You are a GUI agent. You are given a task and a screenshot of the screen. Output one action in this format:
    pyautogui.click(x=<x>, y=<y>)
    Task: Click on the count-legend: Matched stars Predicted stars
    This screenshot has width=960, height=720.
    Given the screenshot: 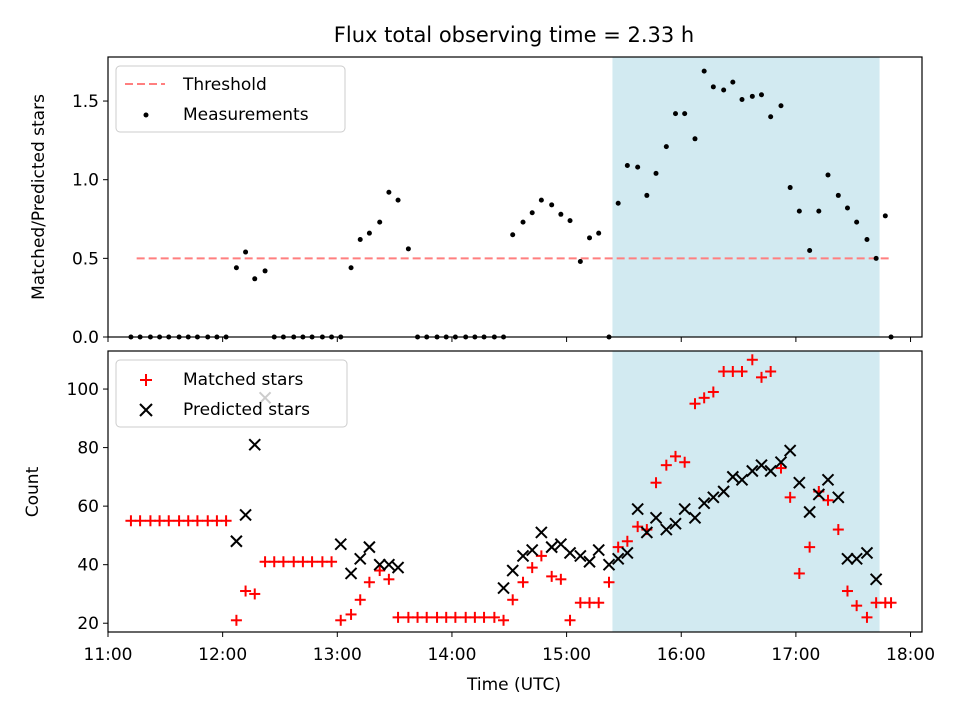 What is the action you would take?
    pyautogui.click(x=231, y=393)
    